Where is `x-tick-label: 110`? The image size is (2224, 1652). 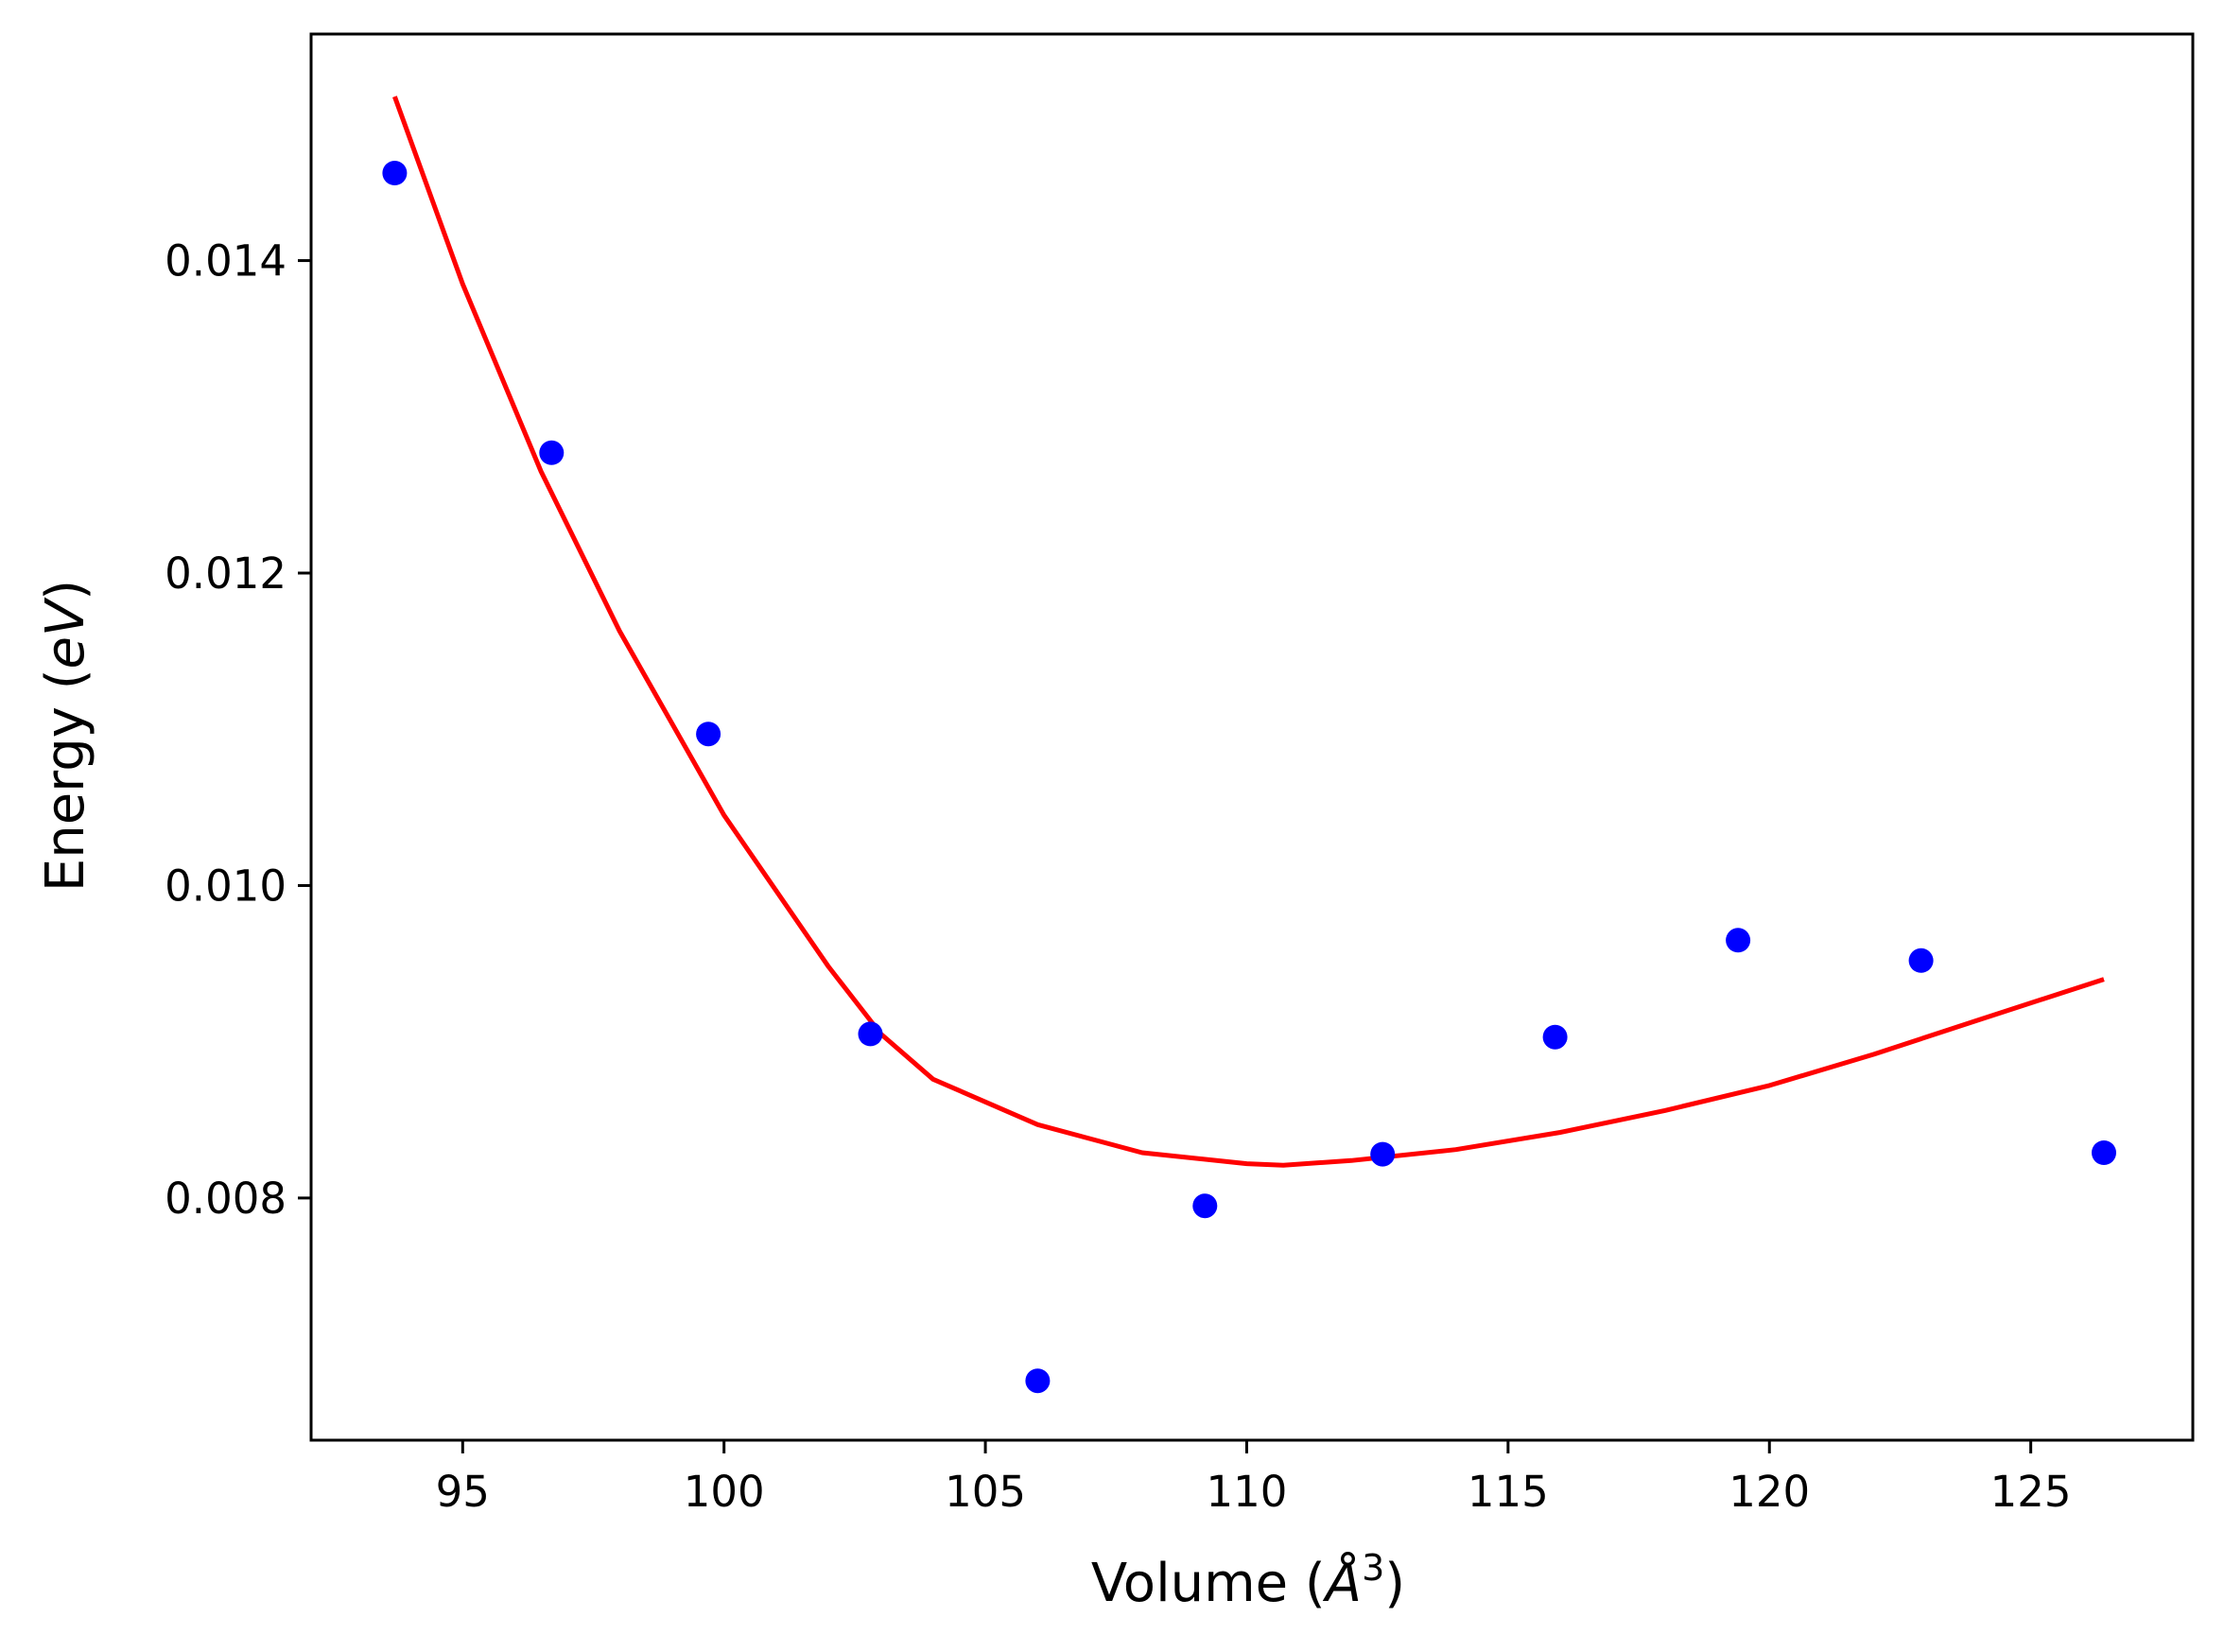
x-tick-label: 110 is located at coordinates (1247, 1492).